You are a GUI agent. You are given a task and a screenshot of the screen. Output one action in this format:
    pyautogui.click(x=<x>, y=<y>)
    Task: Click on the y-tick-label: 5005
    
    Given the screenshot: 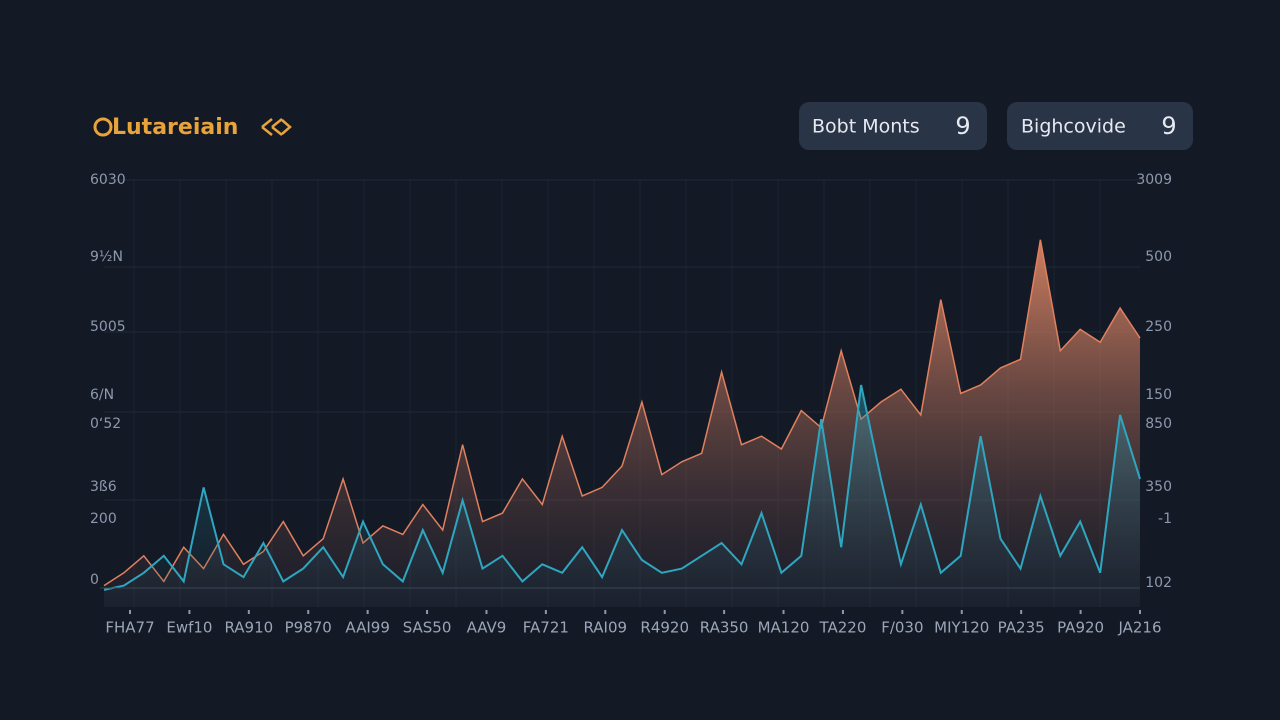 What is the action you would take?
    pyautogui.click(x=108, y=327)
    